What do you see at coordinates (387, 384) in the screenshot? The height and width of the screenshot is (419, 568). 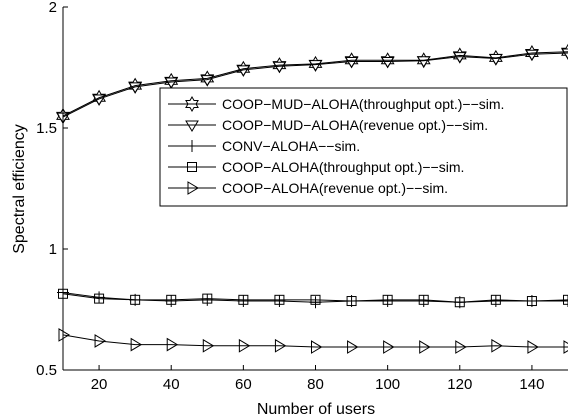 I see `x-tick-label: 100` at bounding box center [387, 384].